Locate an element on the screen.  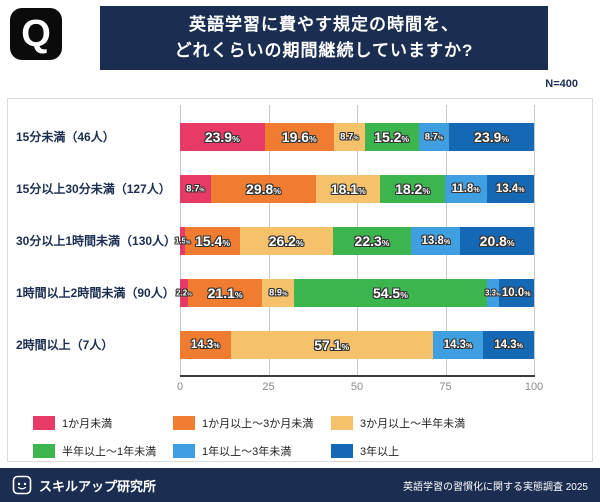
legend-item: 1か月以上〜3か月未満 is located at coordinates (252, 423).